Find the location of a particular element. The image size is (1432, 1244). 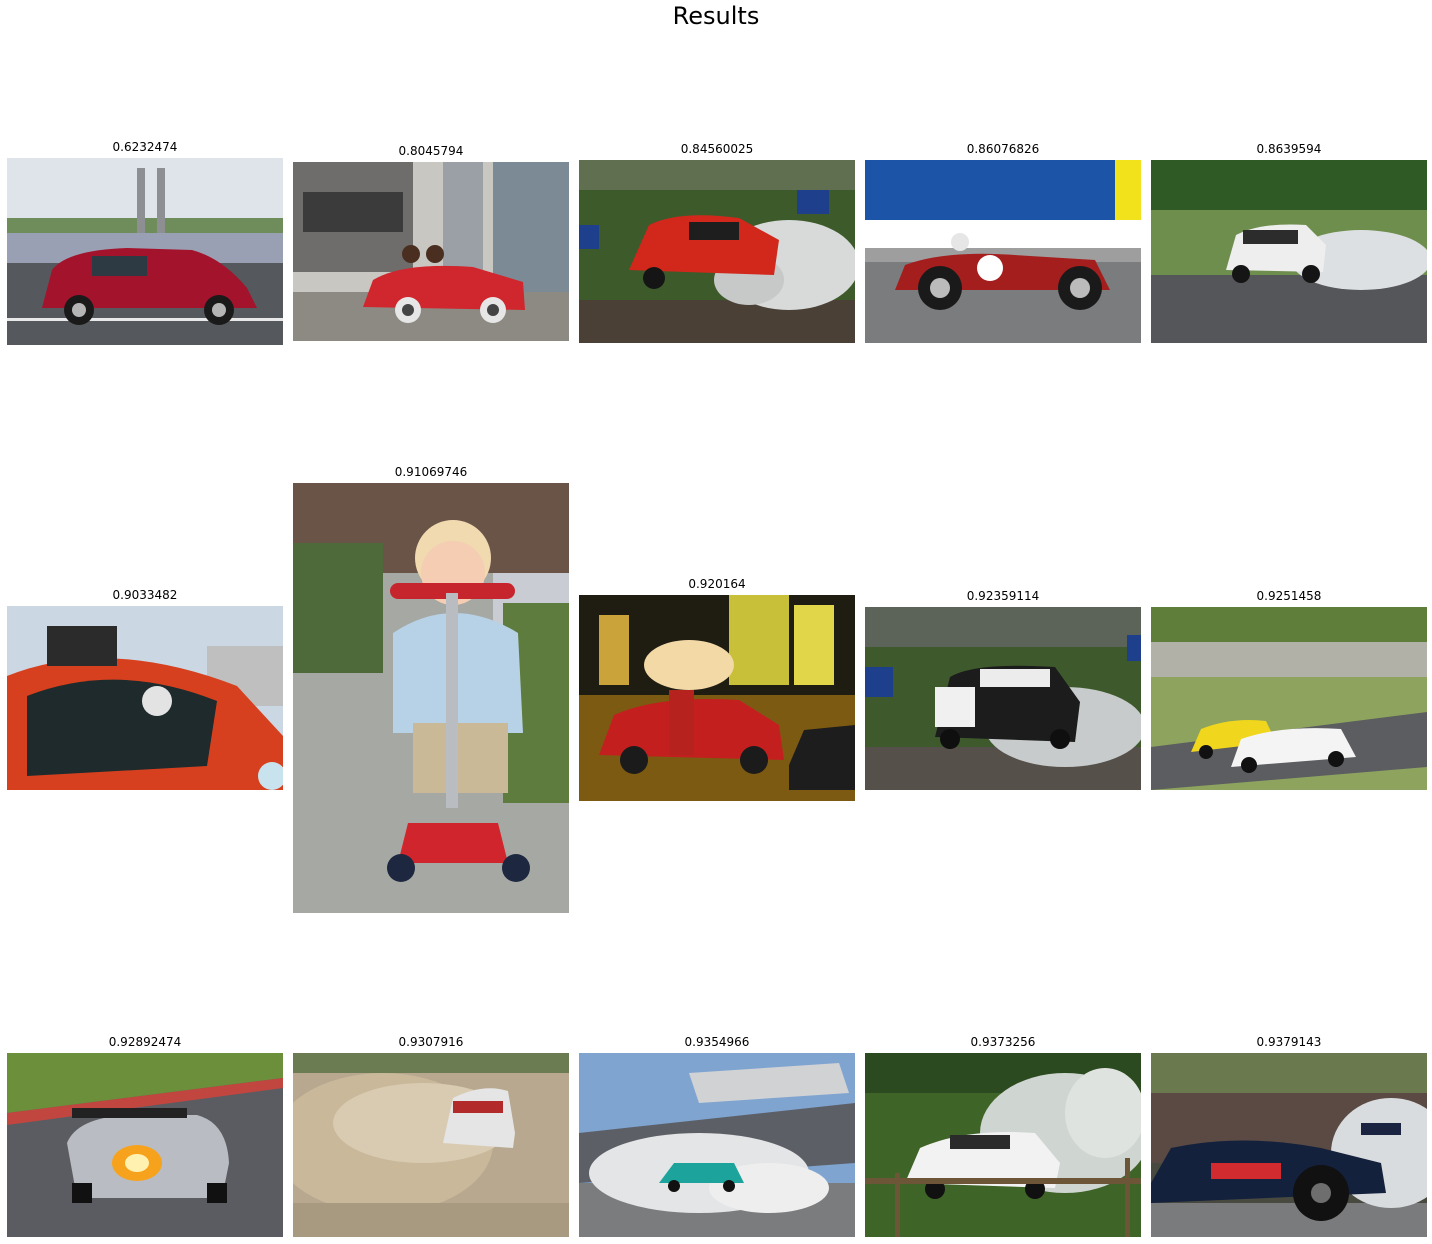

result-image-exhaust-flame is located at coordinates (145, 1145).